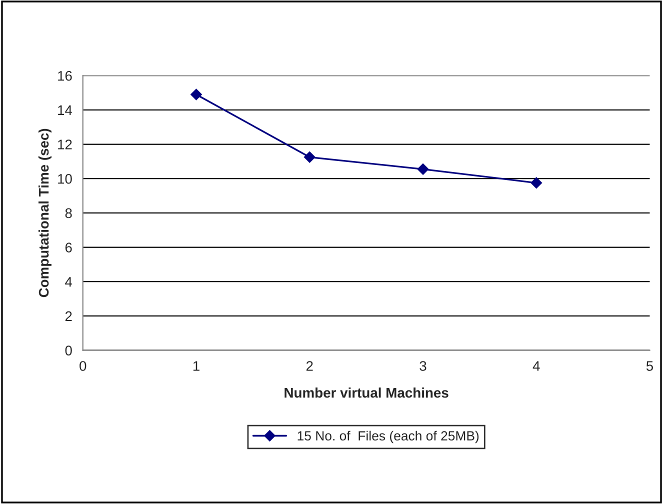 The width and height of the screenshot is (663, 504). I want to click on x-axis-title: Number virtual Machines, so click(366, 393).